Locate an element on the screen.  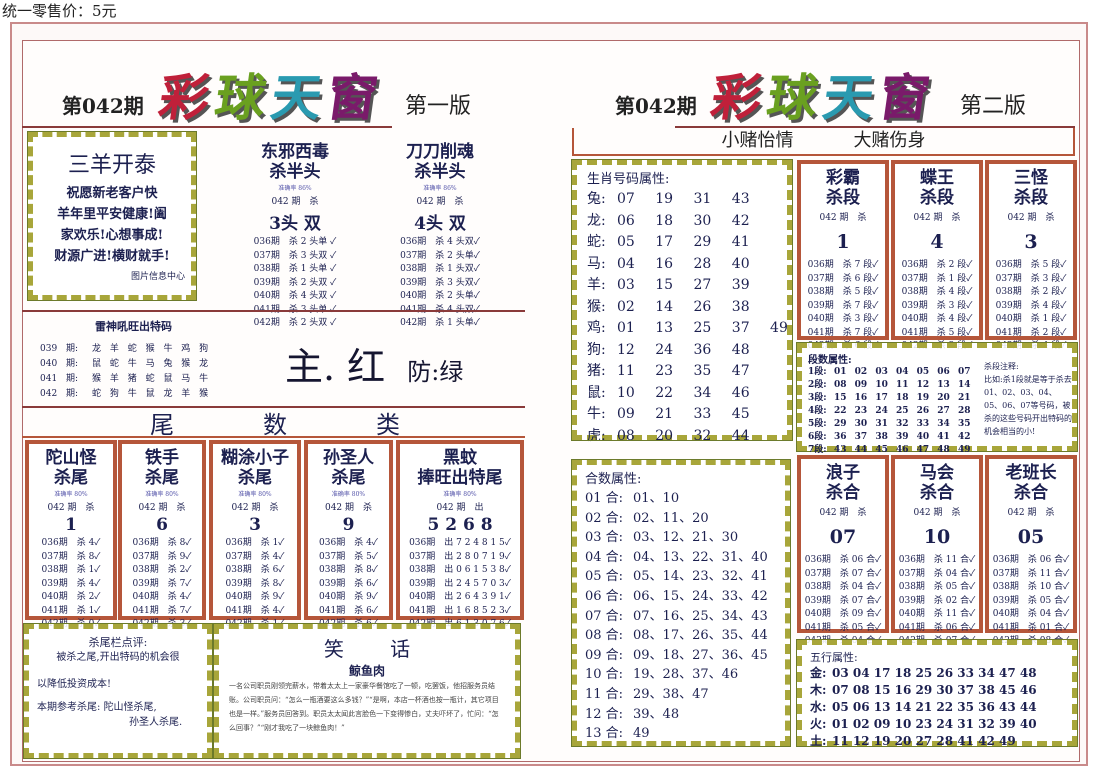
comment-ref-item: 孙圣人杀尾. is located at coordinates (156, 722).